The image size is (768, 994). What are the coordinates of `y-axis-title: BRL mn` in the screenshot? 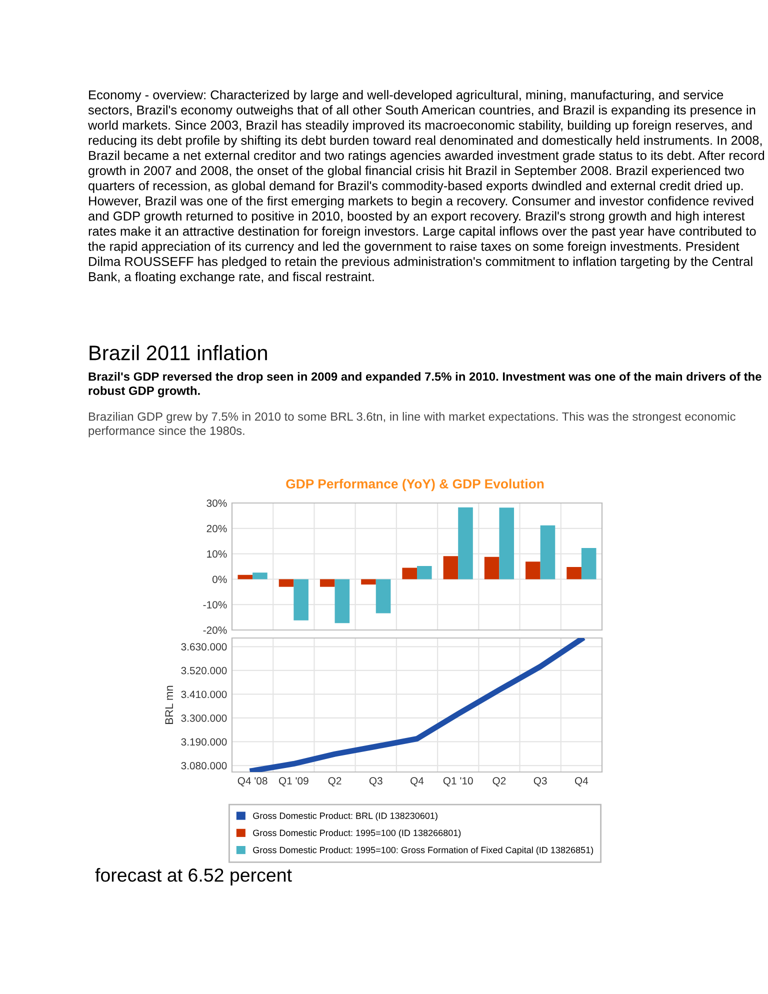 It's located at (169, 705).